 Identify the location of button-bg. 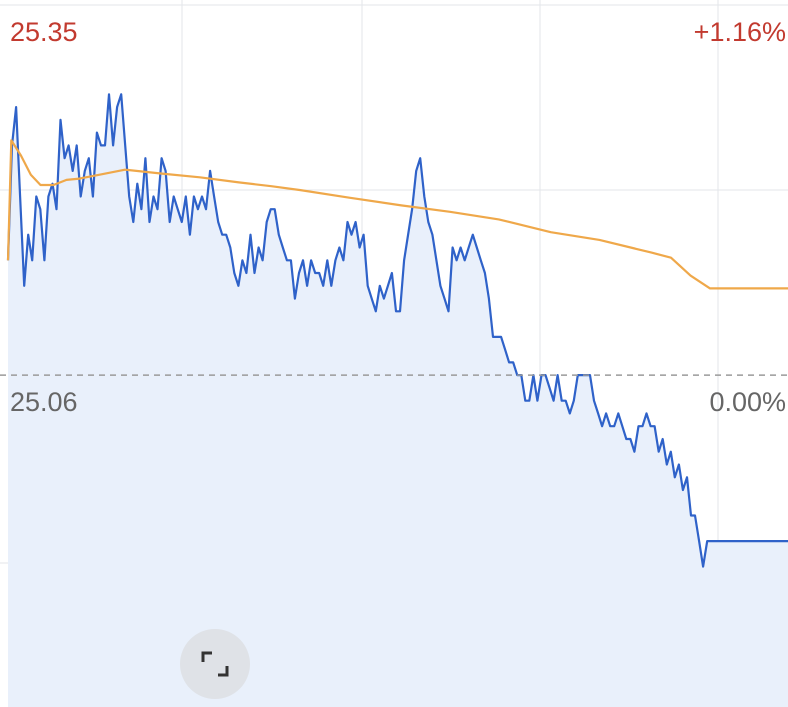
(215, 664).